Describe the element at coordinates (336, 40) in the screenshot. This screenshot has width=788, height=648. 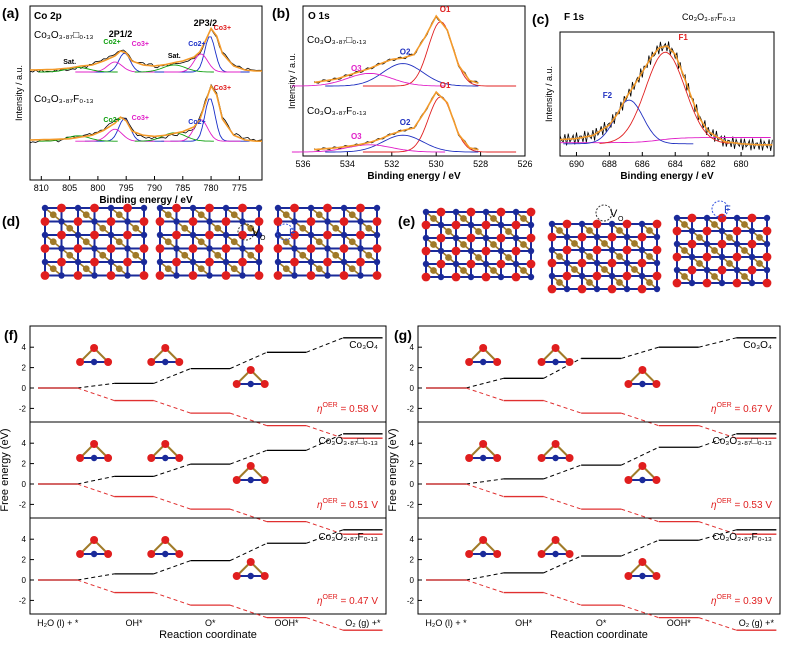
I see `sample-name: Co₃O₃.₈₇□₀.₁₃` at that location.